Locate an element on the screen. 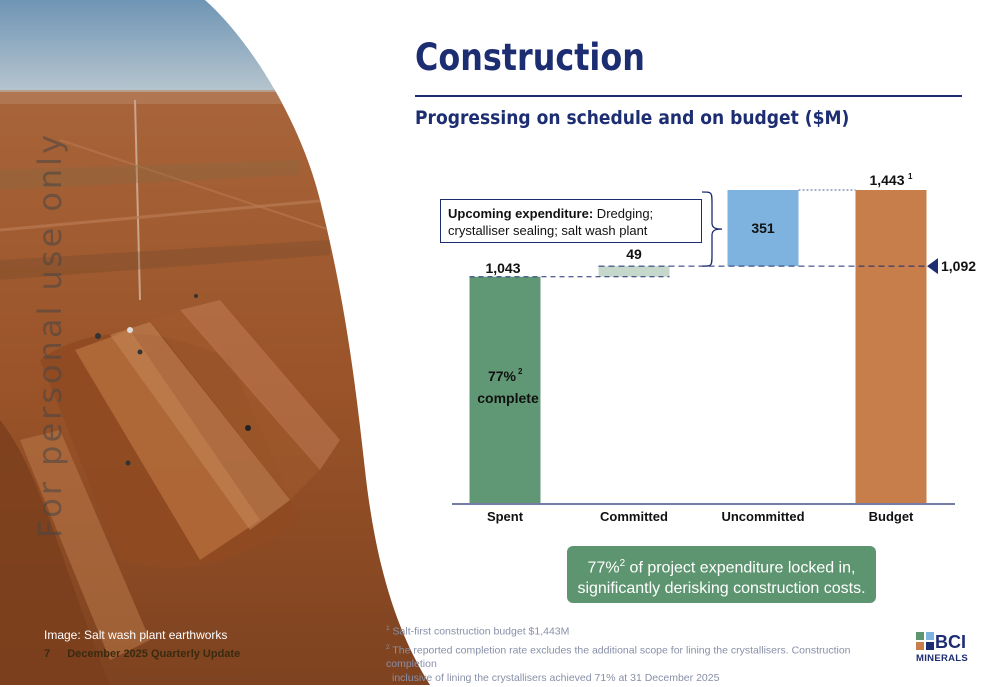 The height and width of the screenshot is (687, 1000). bar-uncommitted is located at coordinates (763, 228).